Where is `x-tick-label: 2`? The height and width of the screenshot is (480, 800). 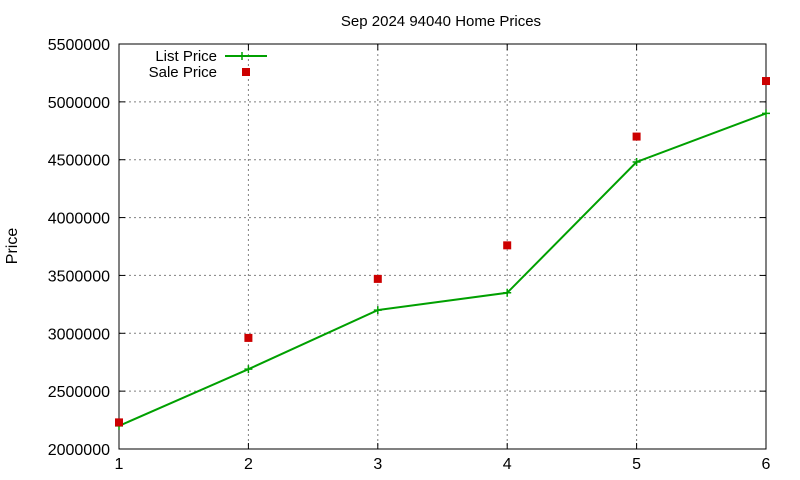
x-tick-label: 2 is located at coordinates (248, 464).